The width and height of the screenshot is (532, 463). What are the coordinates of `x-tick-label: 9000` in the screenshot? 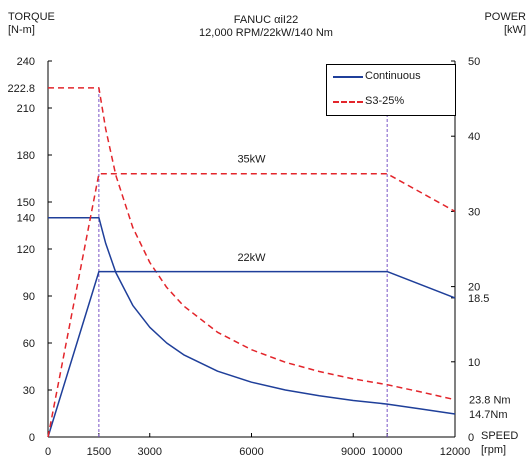 It's located at (353, 452).